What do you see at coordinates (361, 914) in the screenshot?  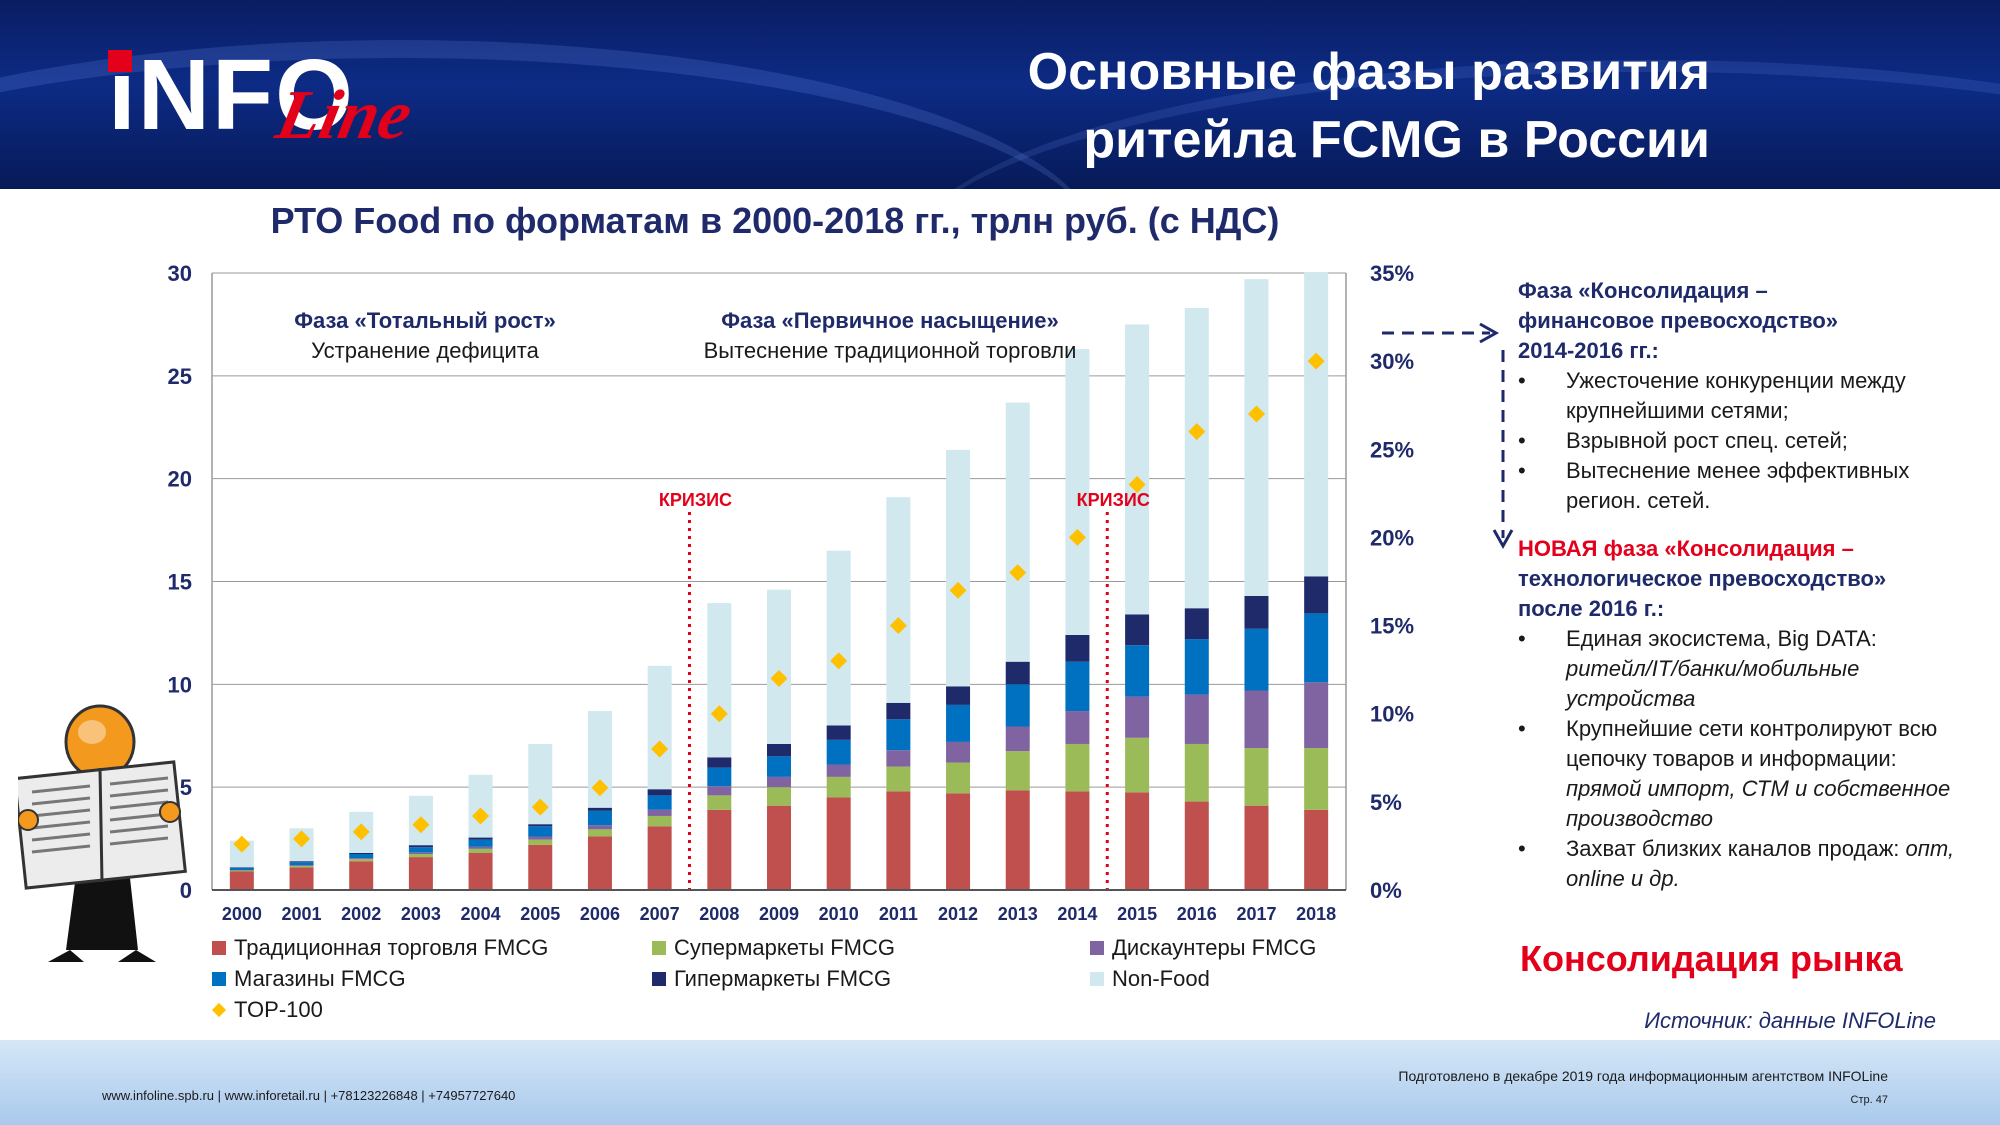 I see `x-tick-label: 2002` at bounding box center [361, 914].